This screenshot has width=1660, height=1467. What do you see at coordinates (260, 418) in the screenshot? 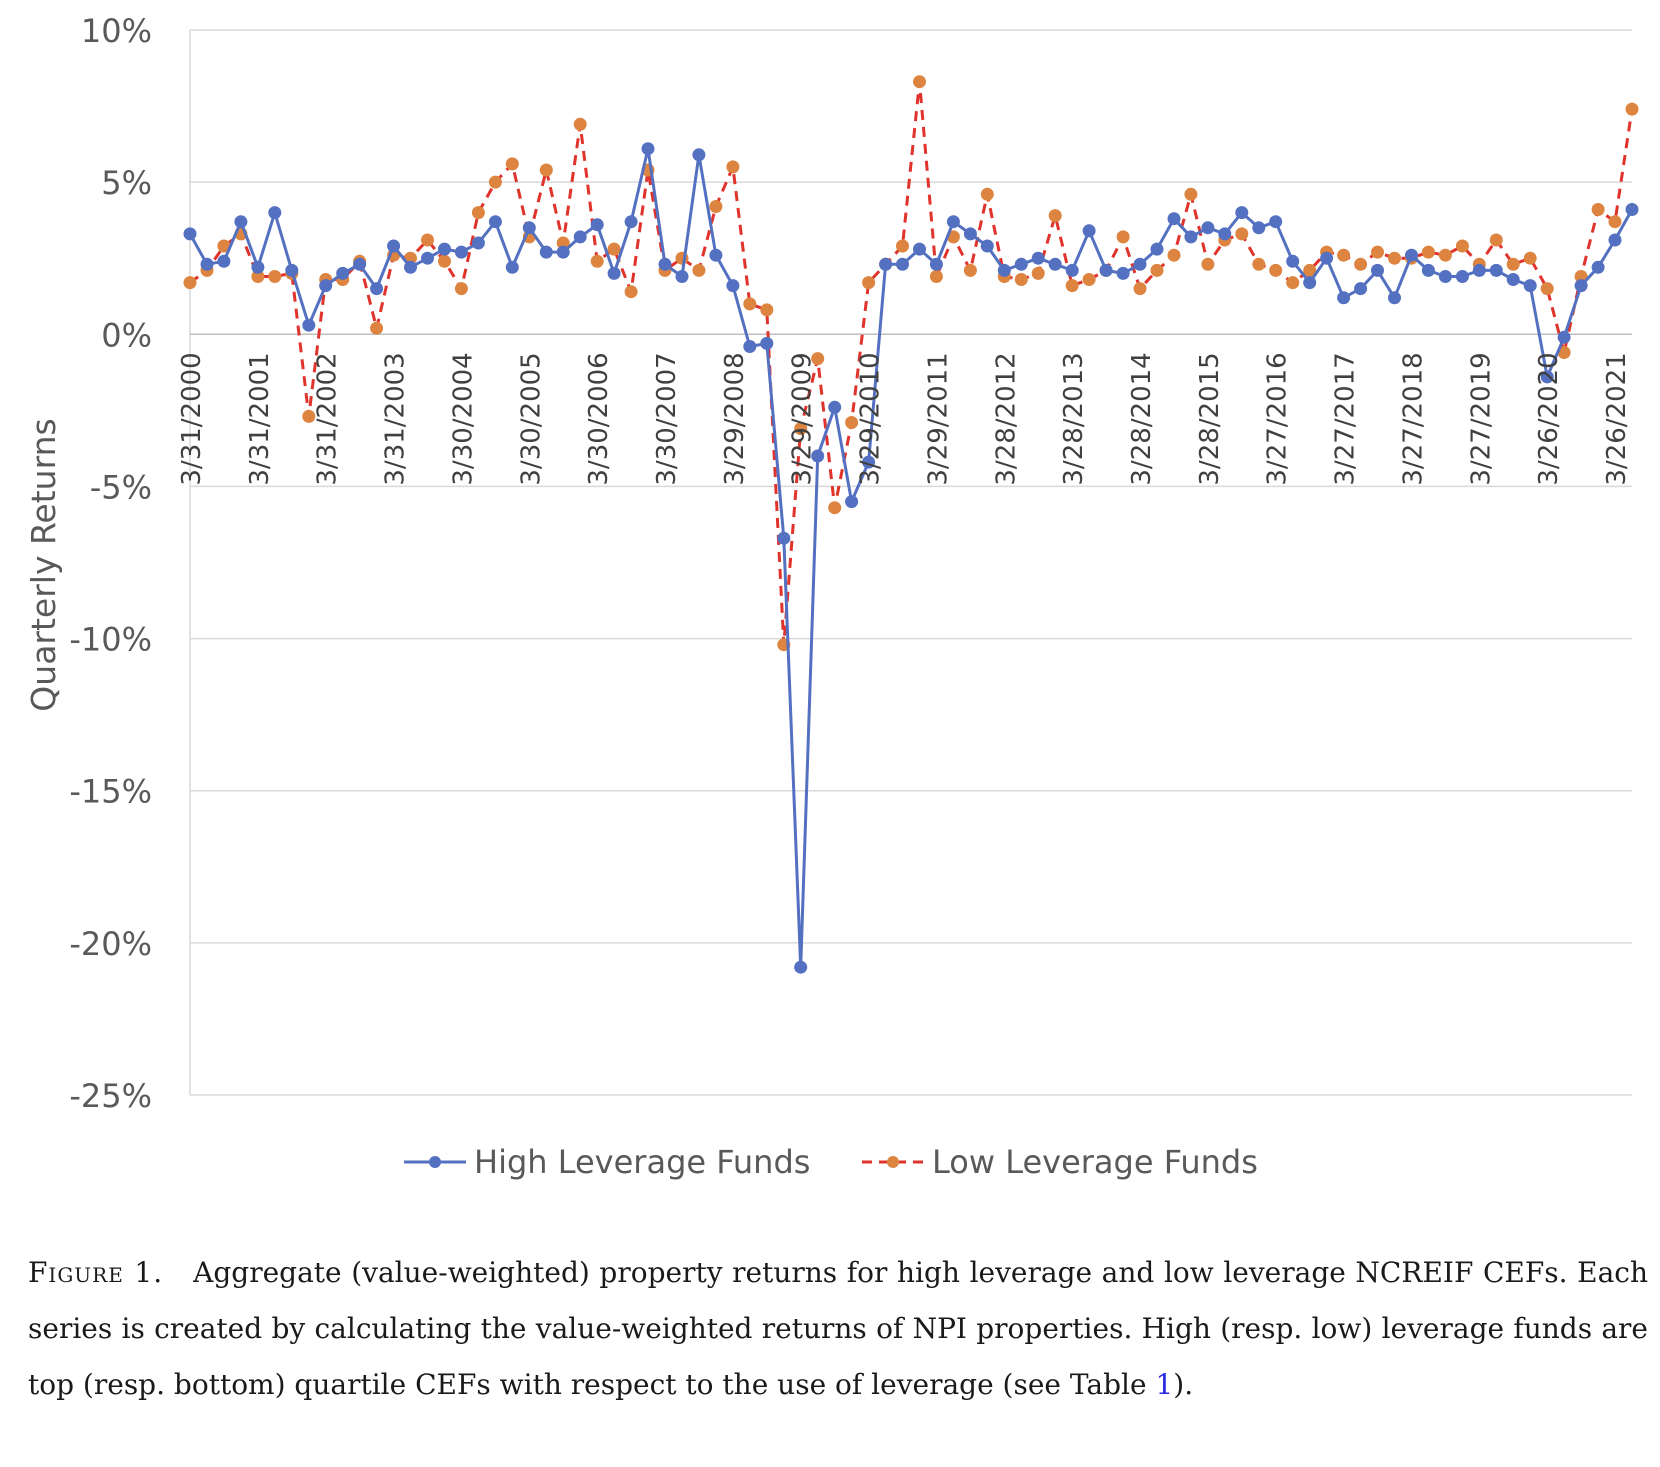
I see `x-tick-label: 3/31/2001` at bounding box center [260, 418].